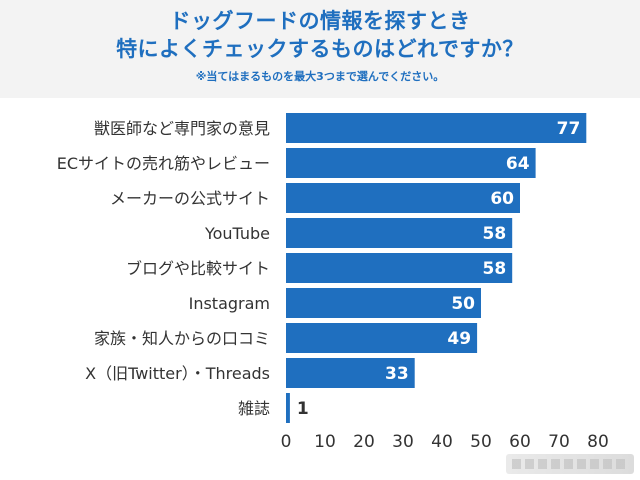 The image size is (640, 480). Describe the element at coordinates (463, 304) in the screenshot. I see `value-label: 50` at that location.